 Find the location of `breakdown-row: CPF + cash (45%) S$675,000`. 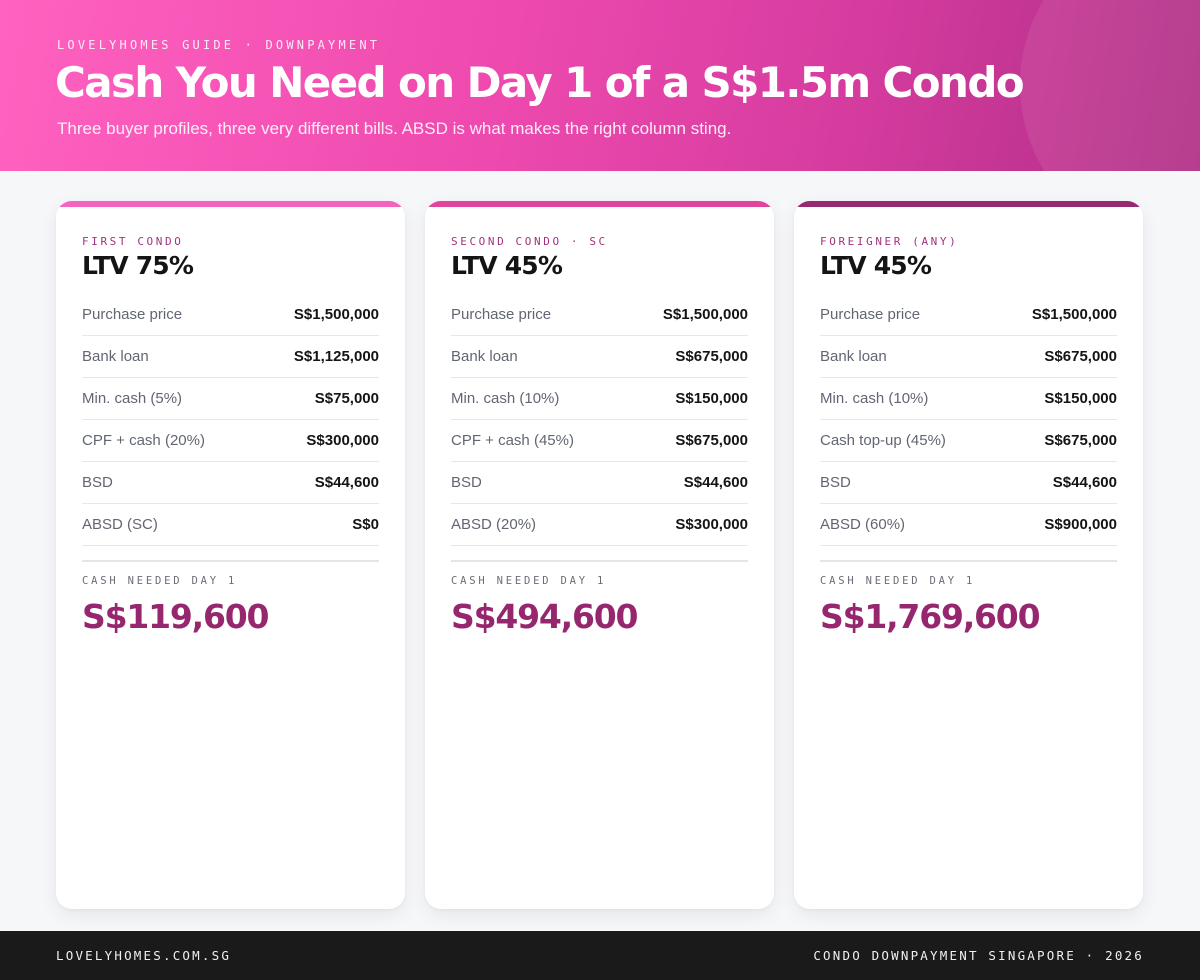

breakdown-row: CPF + cash (45%) S$675,000 is located at coordinates (599, 441).